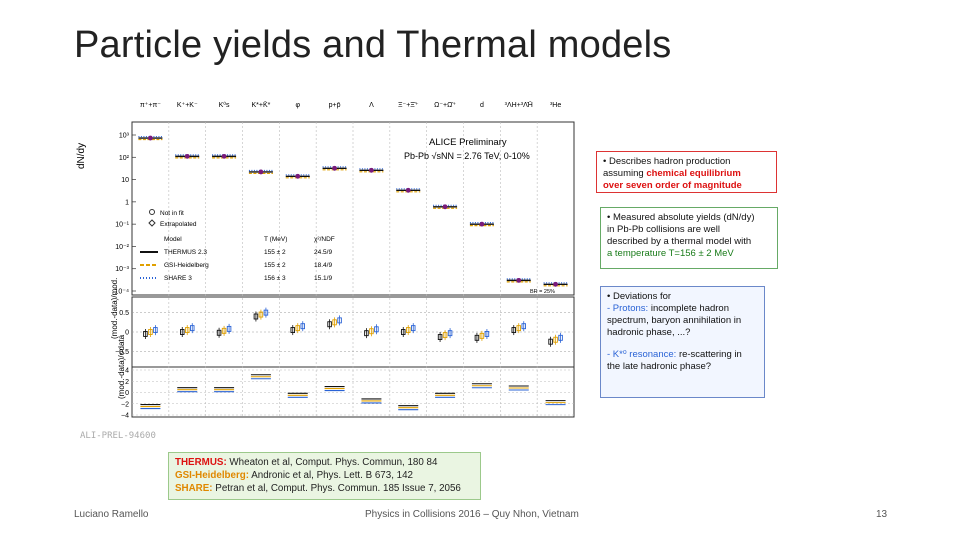 The height and width of the screenshot is (540, 960). Describe the element at coordinates (125, 416) in the screenshot. I see `sigma-tick-label: −4` at that location.